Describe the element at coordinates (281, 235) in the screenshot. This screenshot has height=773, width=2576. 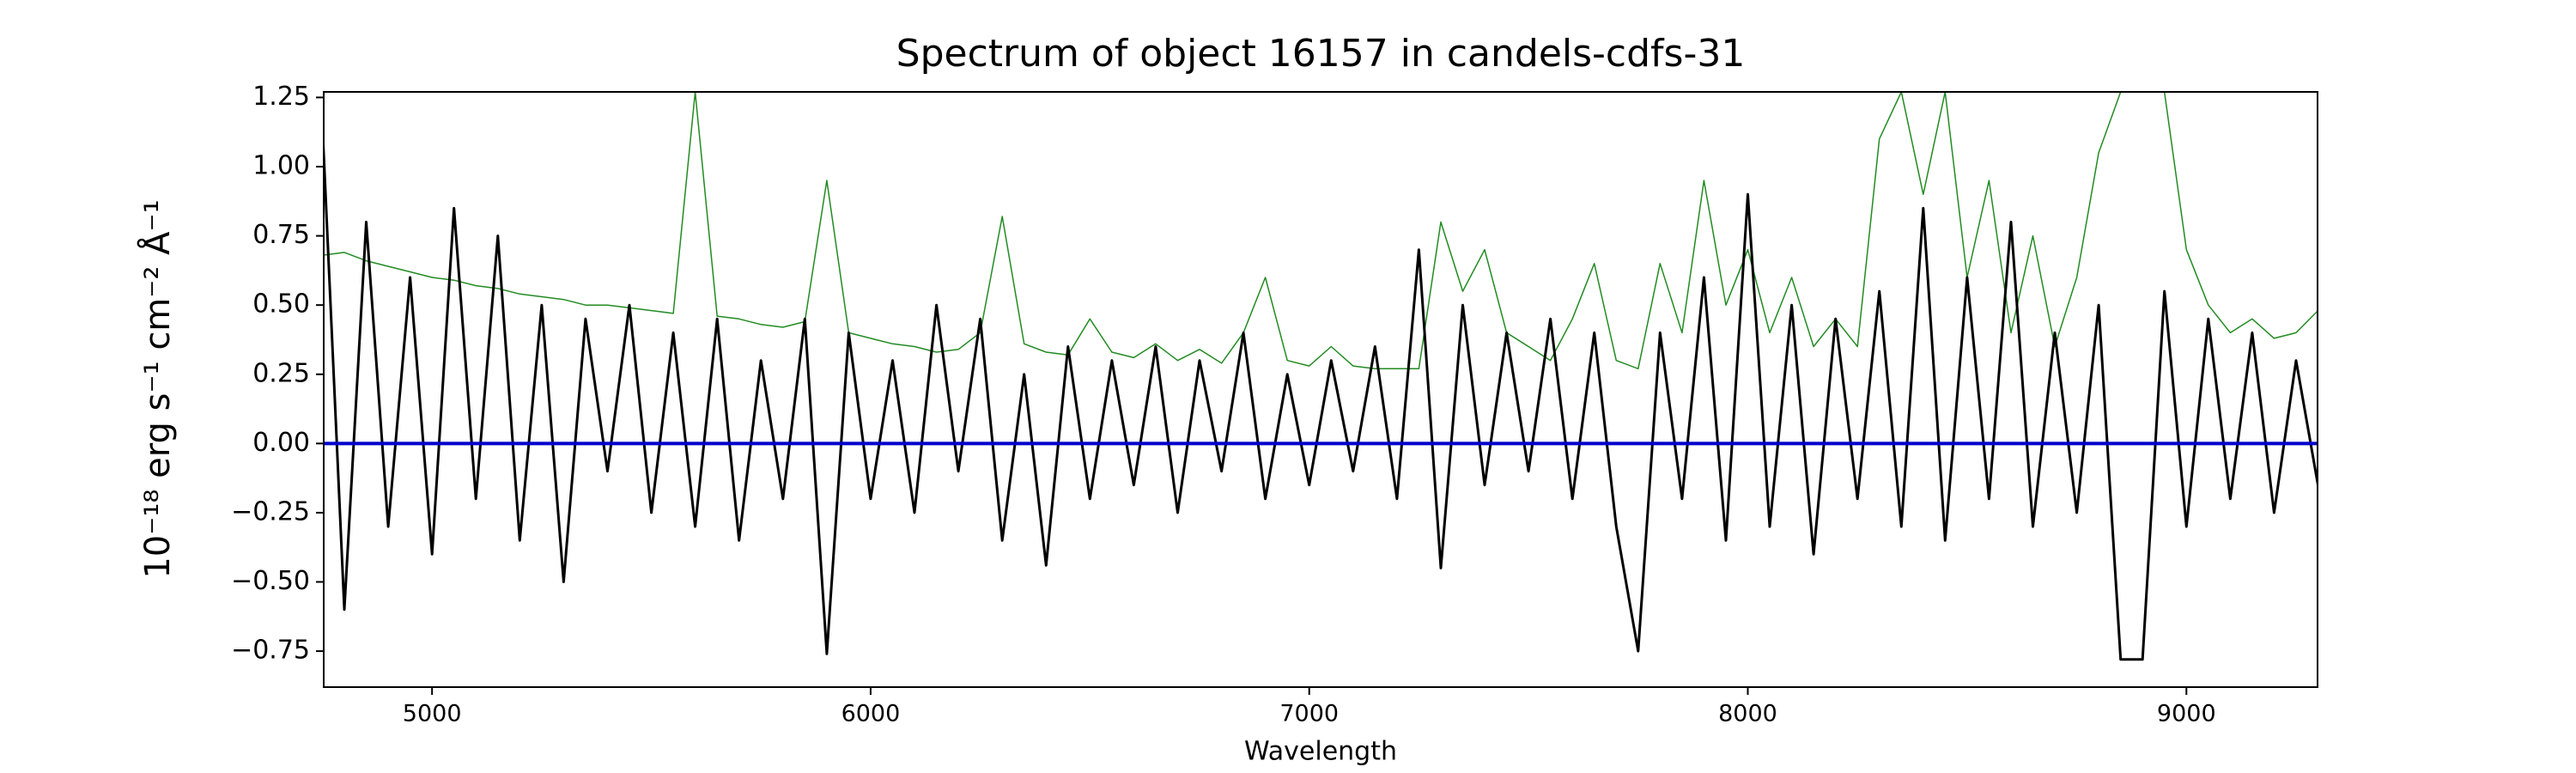
I see `y-tick-label: 0.75` at that location.